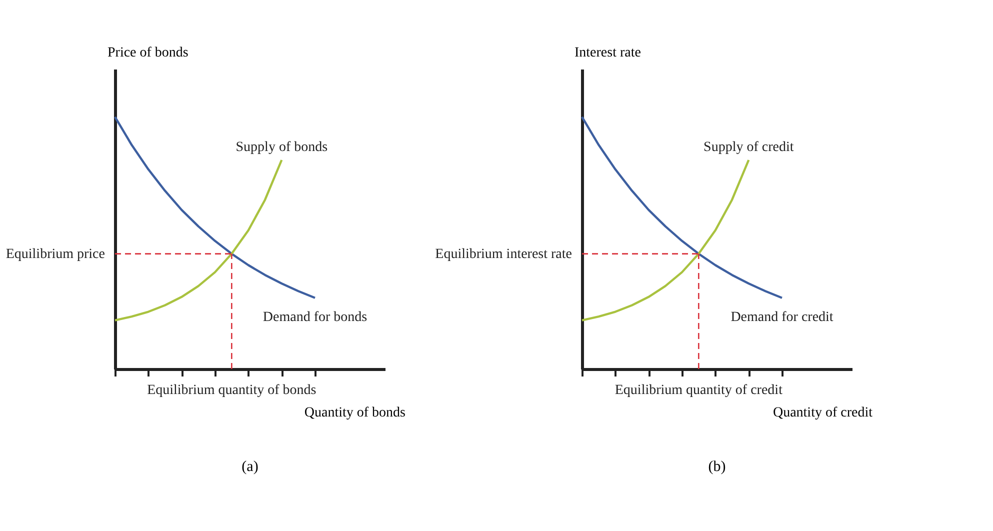 The image size is (993, 531). What do you see at coordinates (355, 413) in the screenshot?
I see `x-axis-title: Quantity of bonds` at bounding box center [355, 413].